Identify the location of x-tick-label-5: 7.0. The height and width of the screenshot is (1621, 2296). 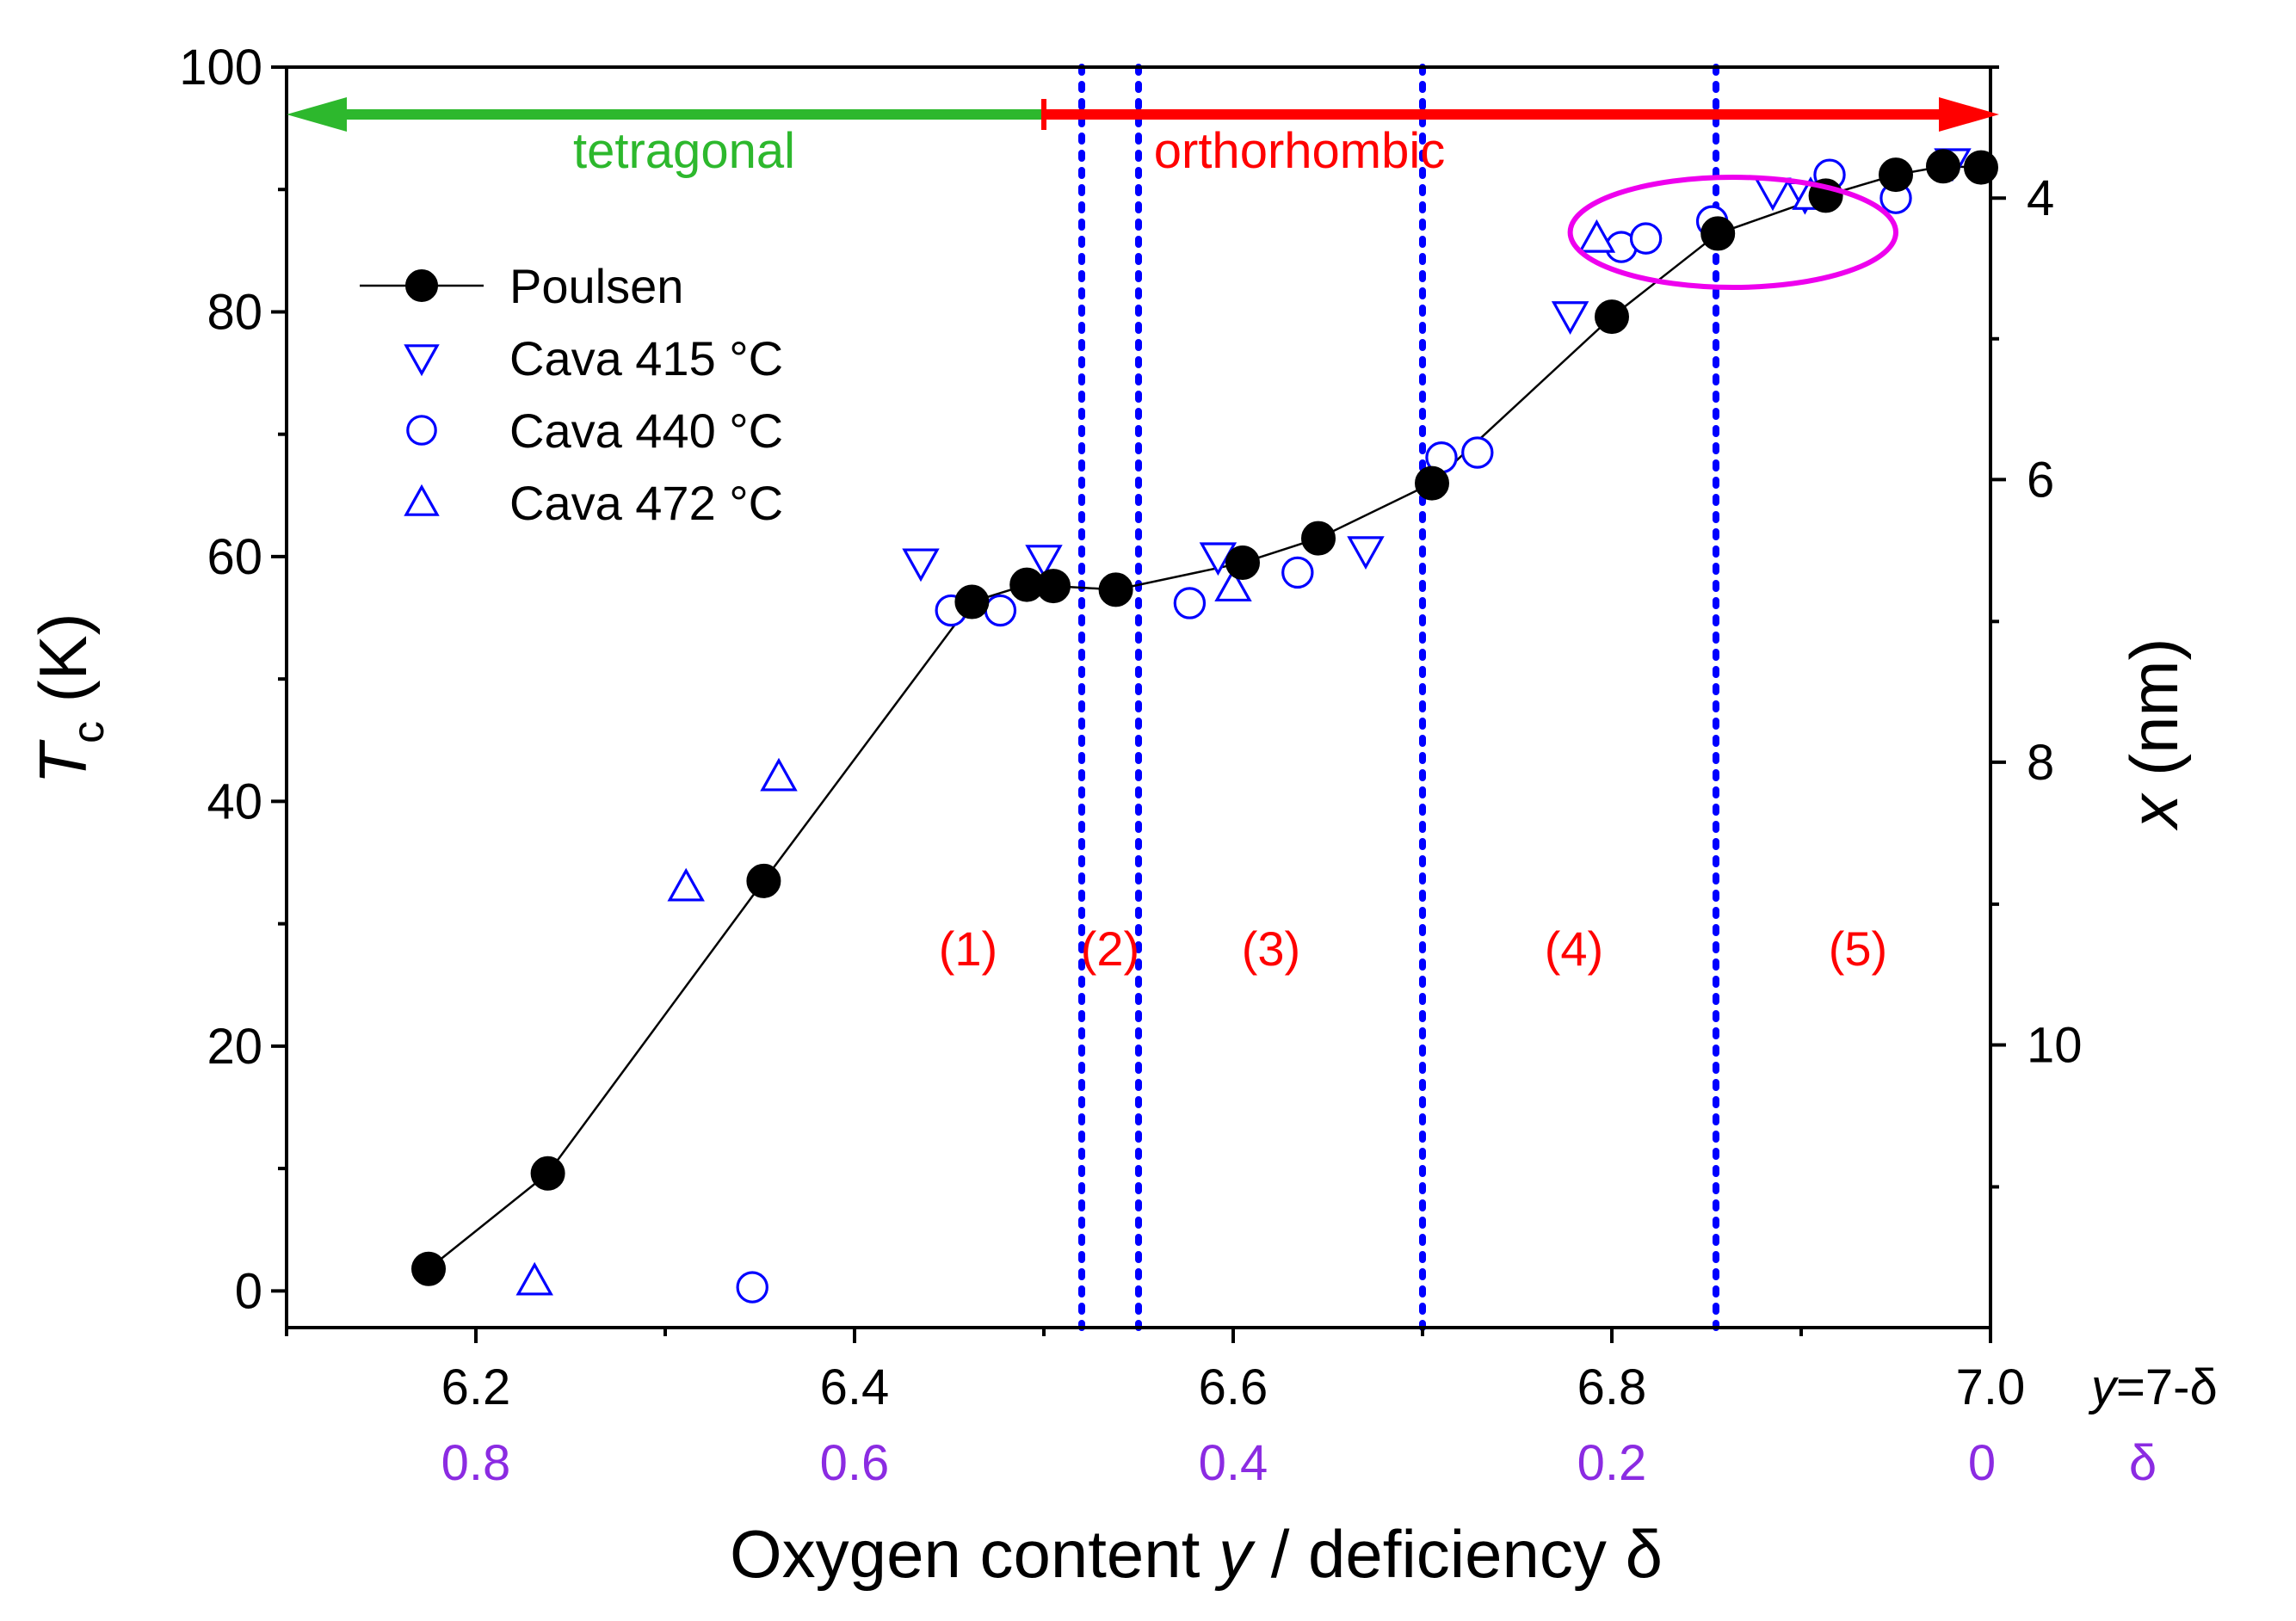
(1991, 1387).